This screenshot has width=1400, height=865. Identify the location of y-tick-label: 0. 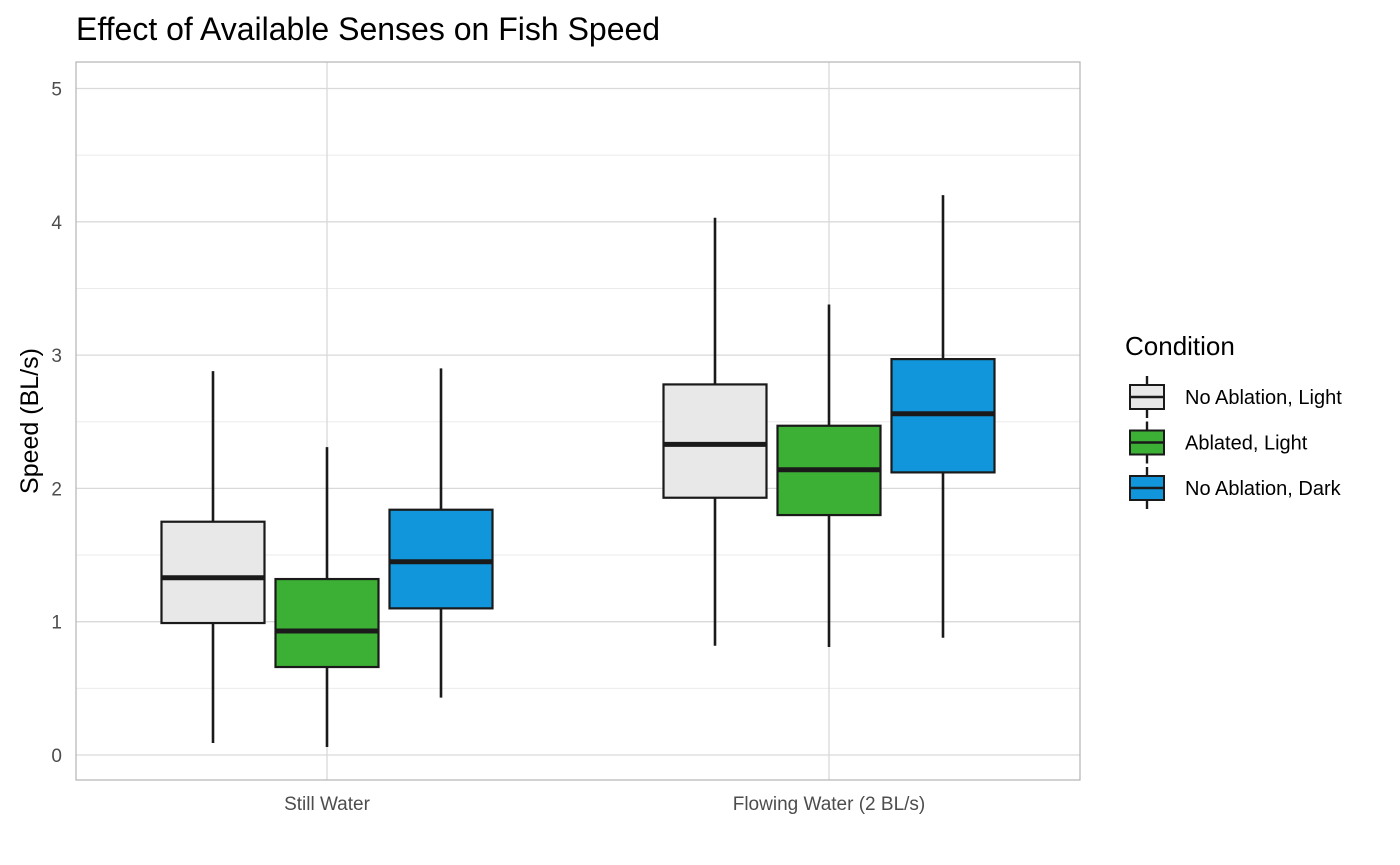
(56, 756).